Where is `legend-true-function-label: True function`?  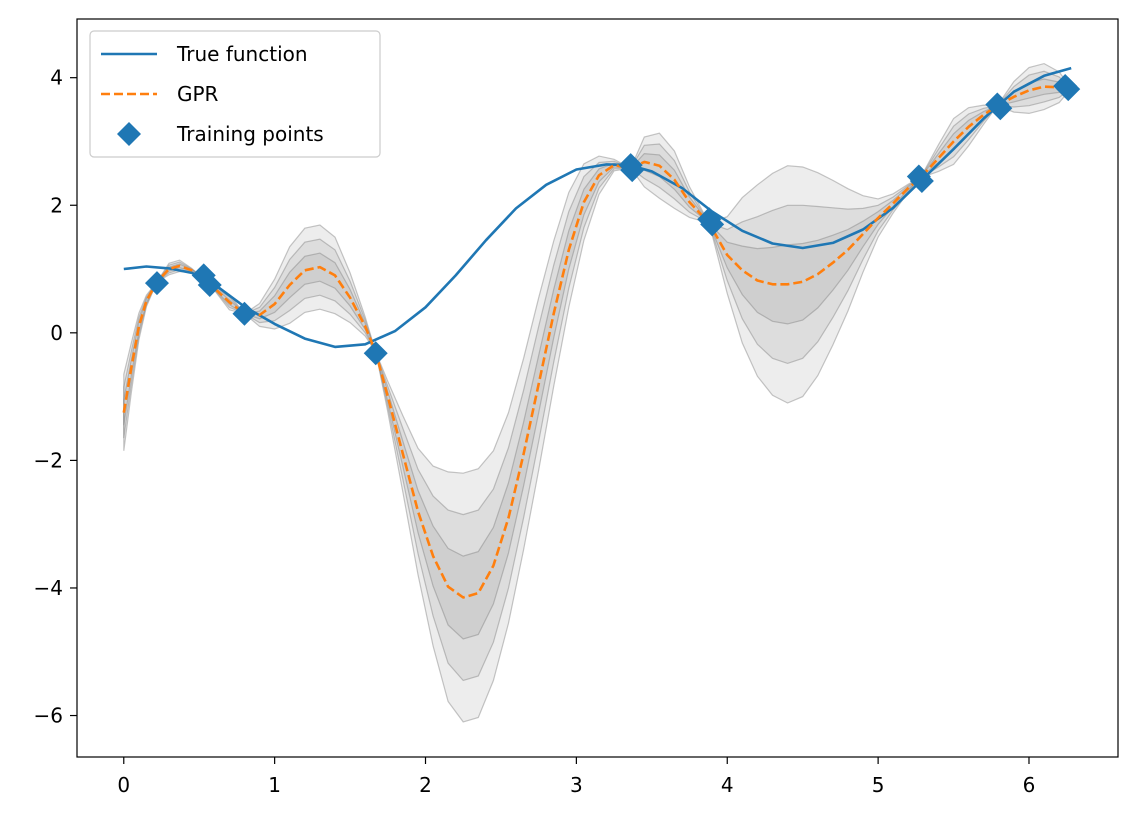 legend-true-function-label: True function is located at coordinates (242, 54).